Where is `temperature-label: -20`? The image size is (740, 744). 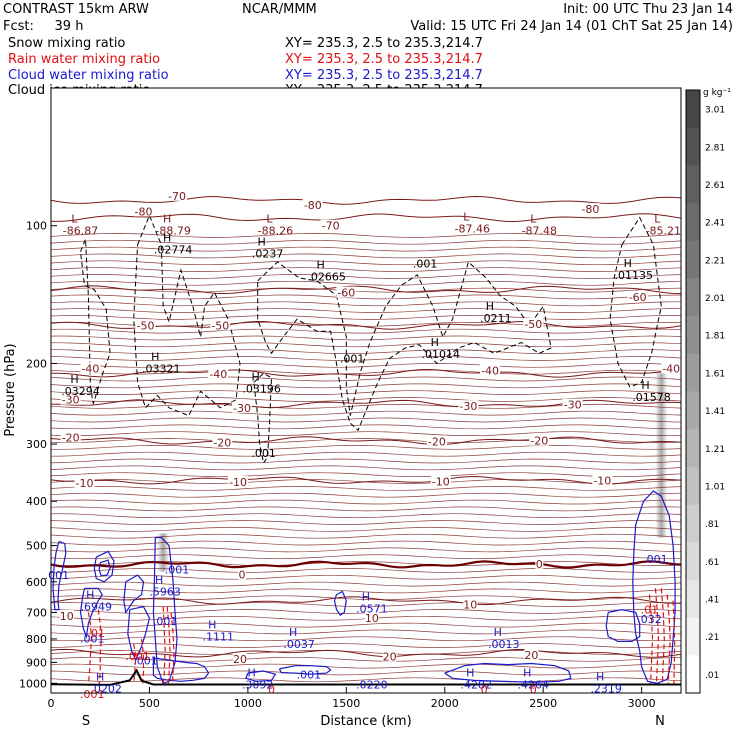 temperature-label: -20 is located at coordinates (437, 441).